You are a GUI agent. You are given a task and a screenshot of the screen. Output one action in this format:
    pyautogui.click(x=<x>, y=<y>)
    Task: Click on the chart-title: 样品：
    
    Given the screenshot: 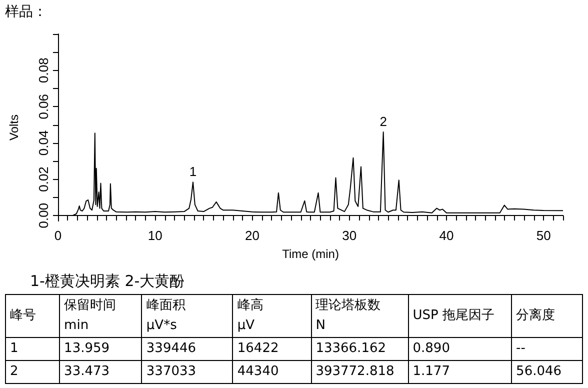 What is the action you would take?
    pyautogui.click(x=26, y=12)
    